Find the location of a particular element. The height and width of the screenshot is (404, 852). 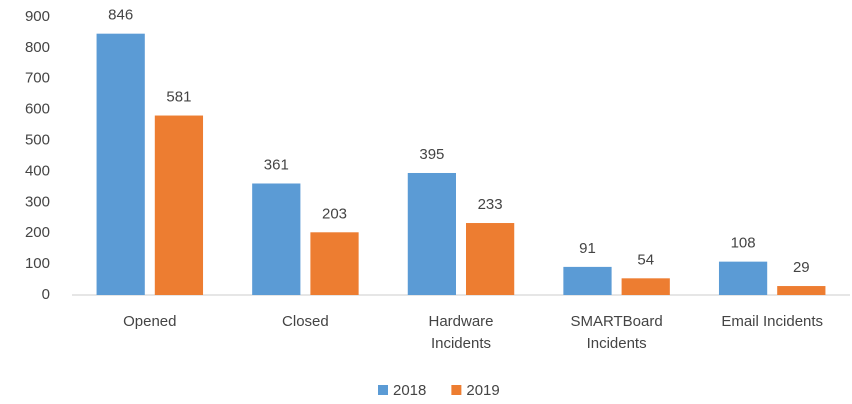

legend-label: 2018 is located at coordinates (409, 390).